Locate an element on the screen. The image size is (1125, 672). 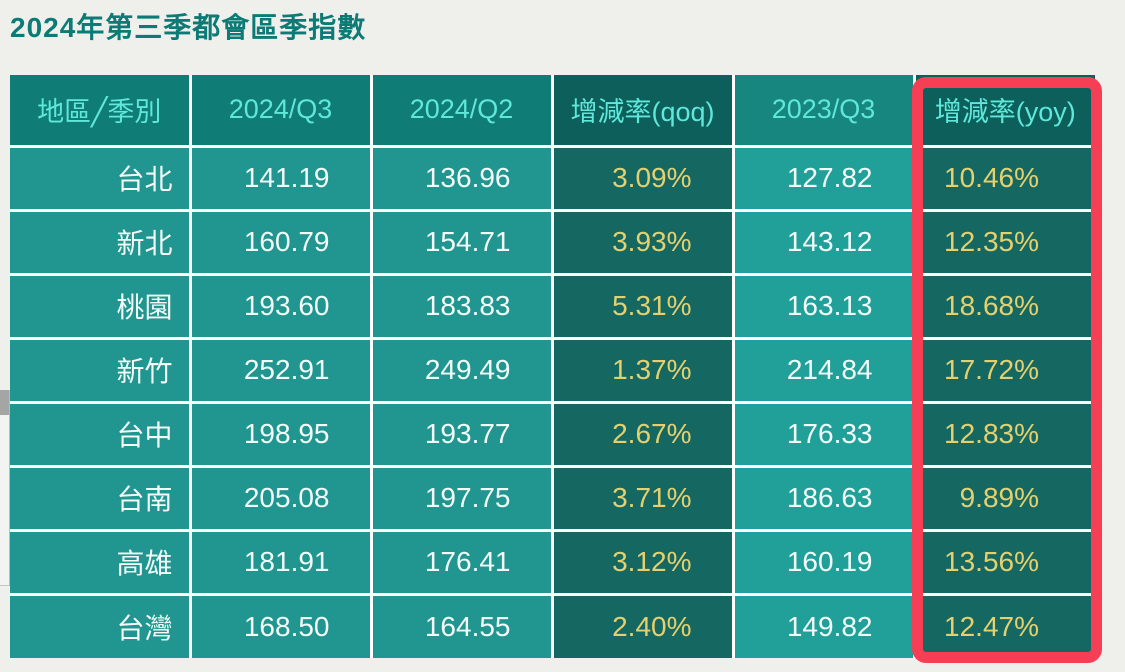
cell-qoq: 3.93% is located at coordinates (642, 242).